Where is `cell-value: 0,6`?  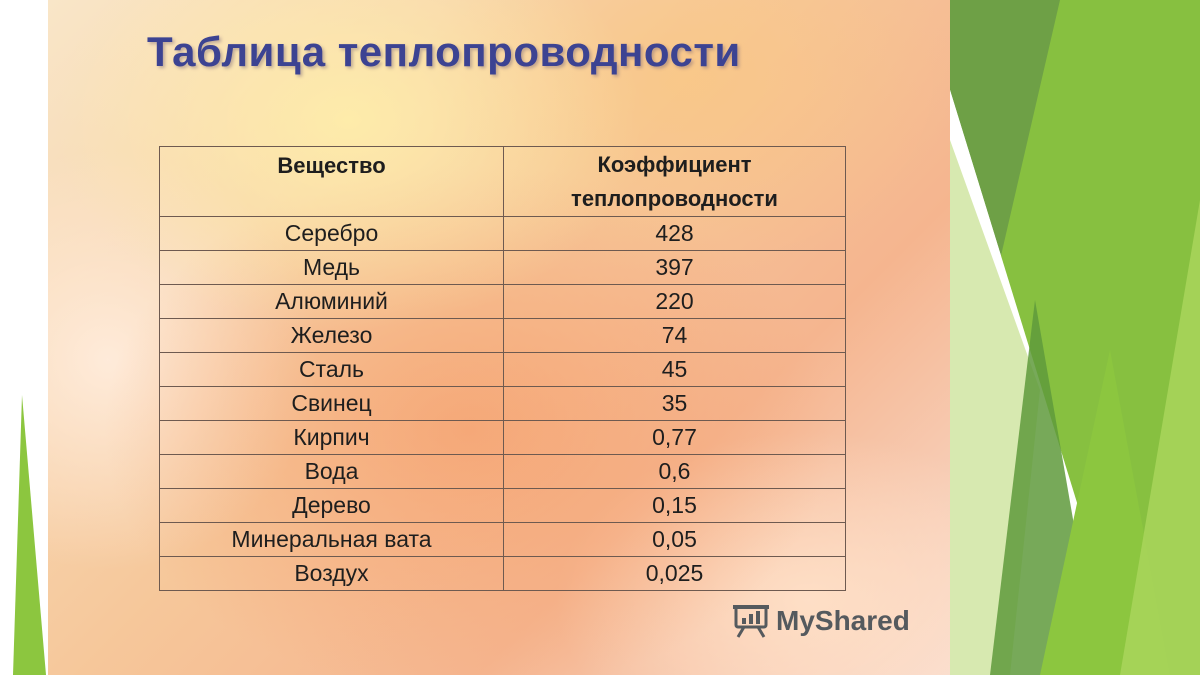 cell-value: 0,6 is located at coordinates (674, 471).